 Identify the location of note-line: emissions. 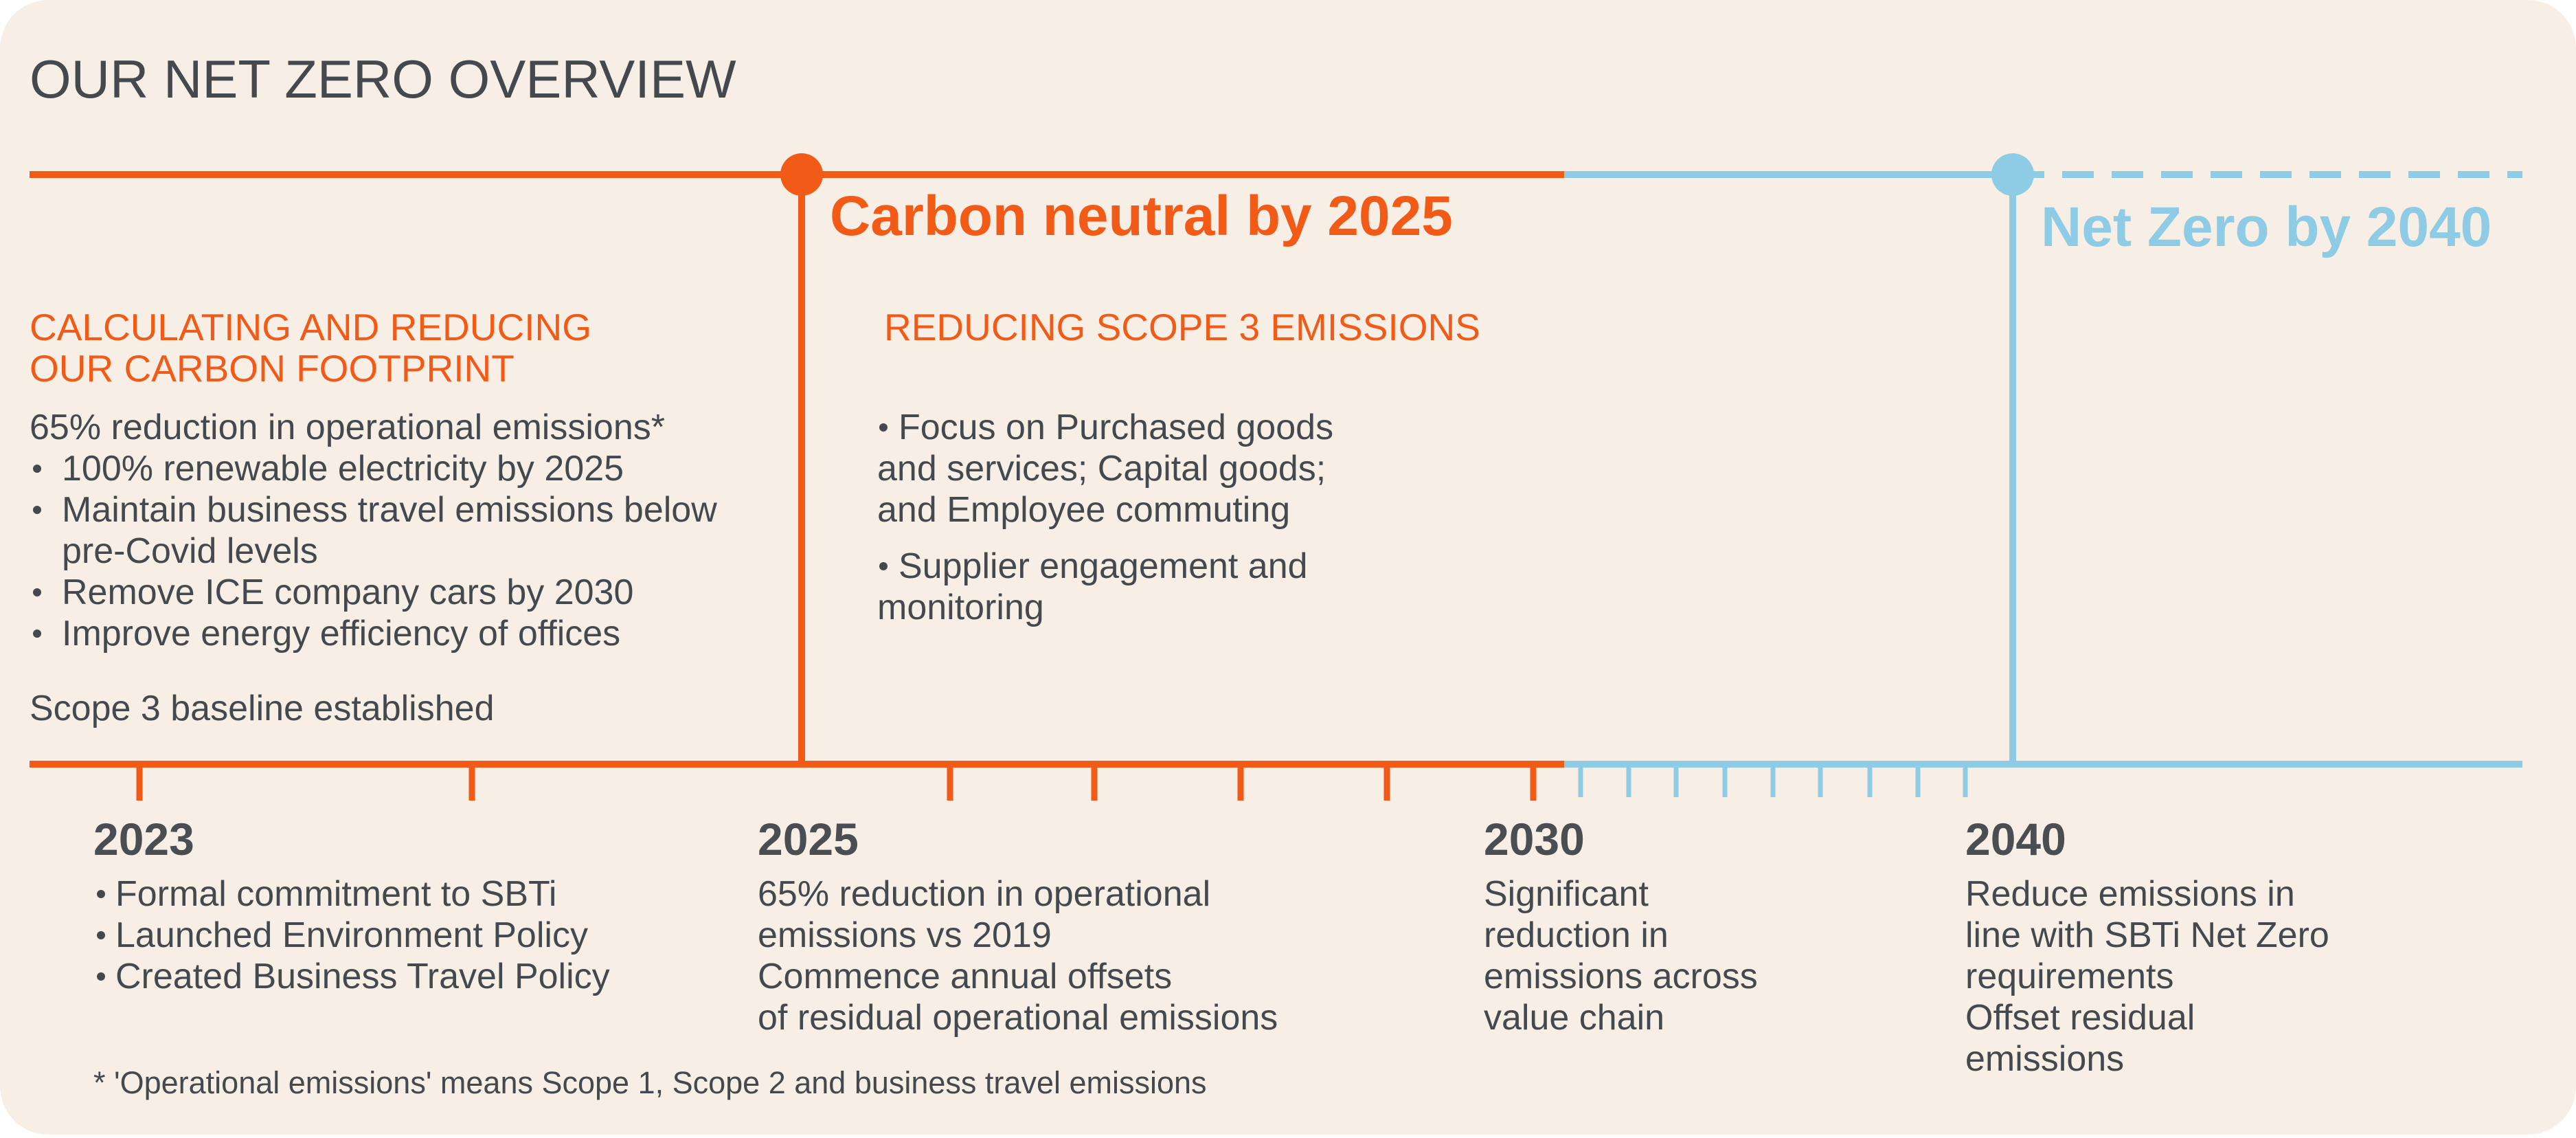
(2044, 1059).